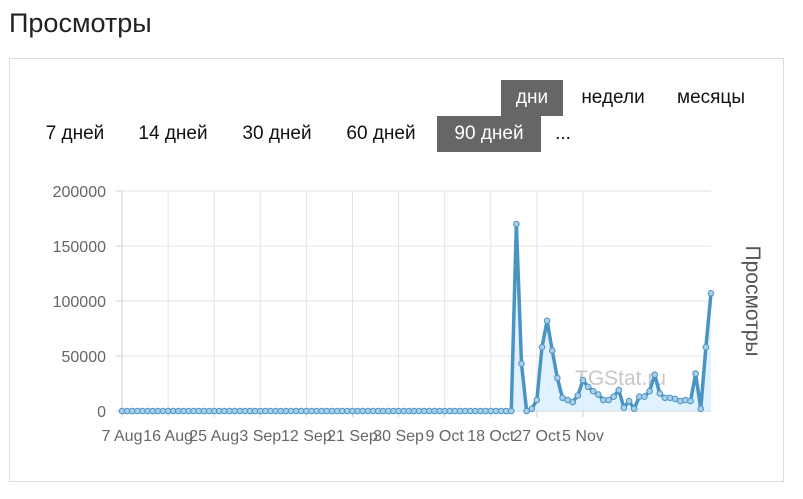  I want to click on y-axis-title: Просмотры, so click(752, 301).